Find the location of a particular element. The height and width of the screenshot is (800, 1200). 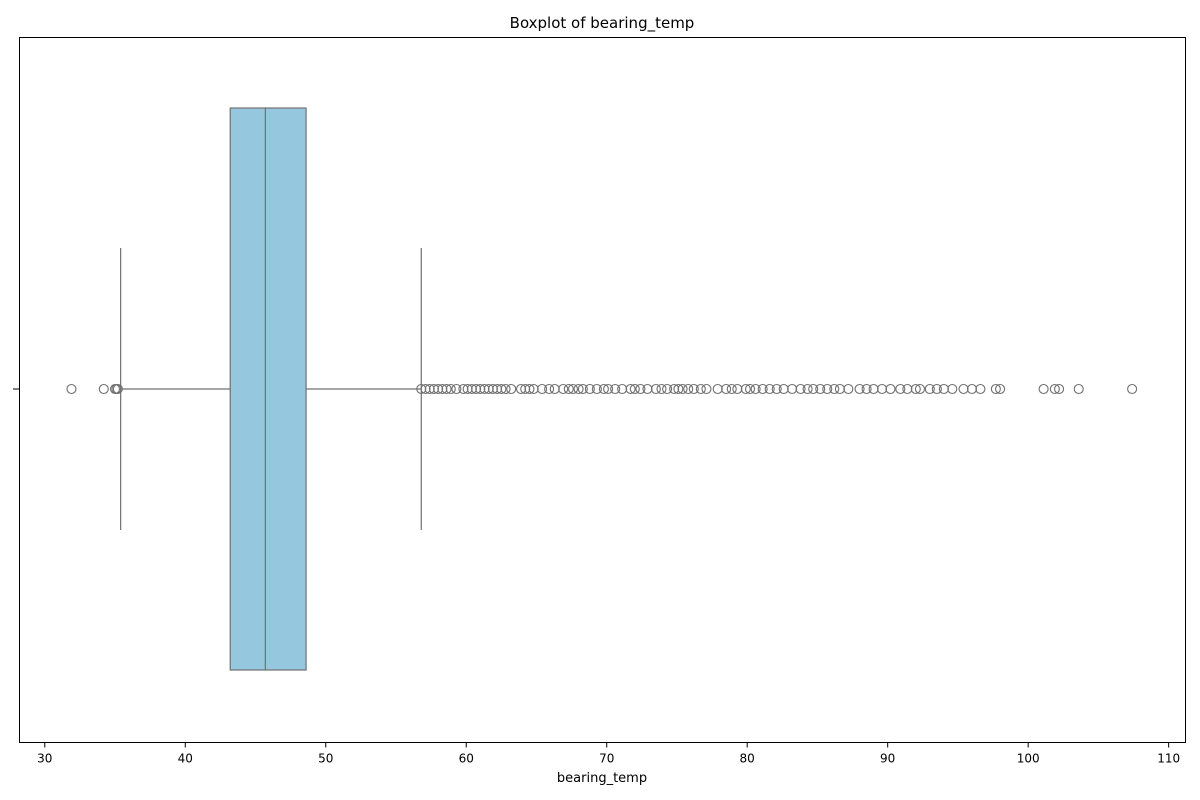

x-tick-label: 80 is located at coordinates (747, 759).